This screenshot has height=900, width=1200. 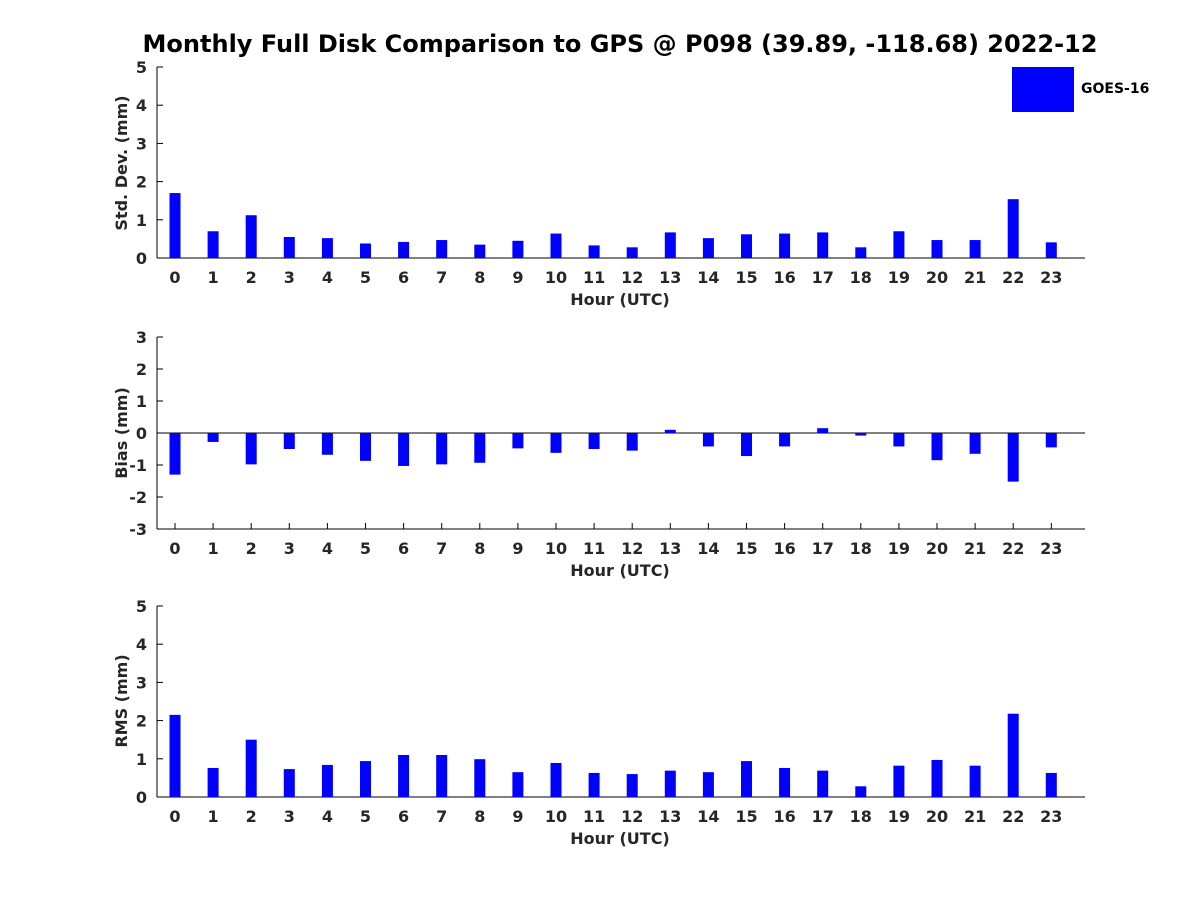 What do you see at coordinates (251, 277) in the screenshot?
I see `x-tick-label: 2` at bounding box center [251, 277].